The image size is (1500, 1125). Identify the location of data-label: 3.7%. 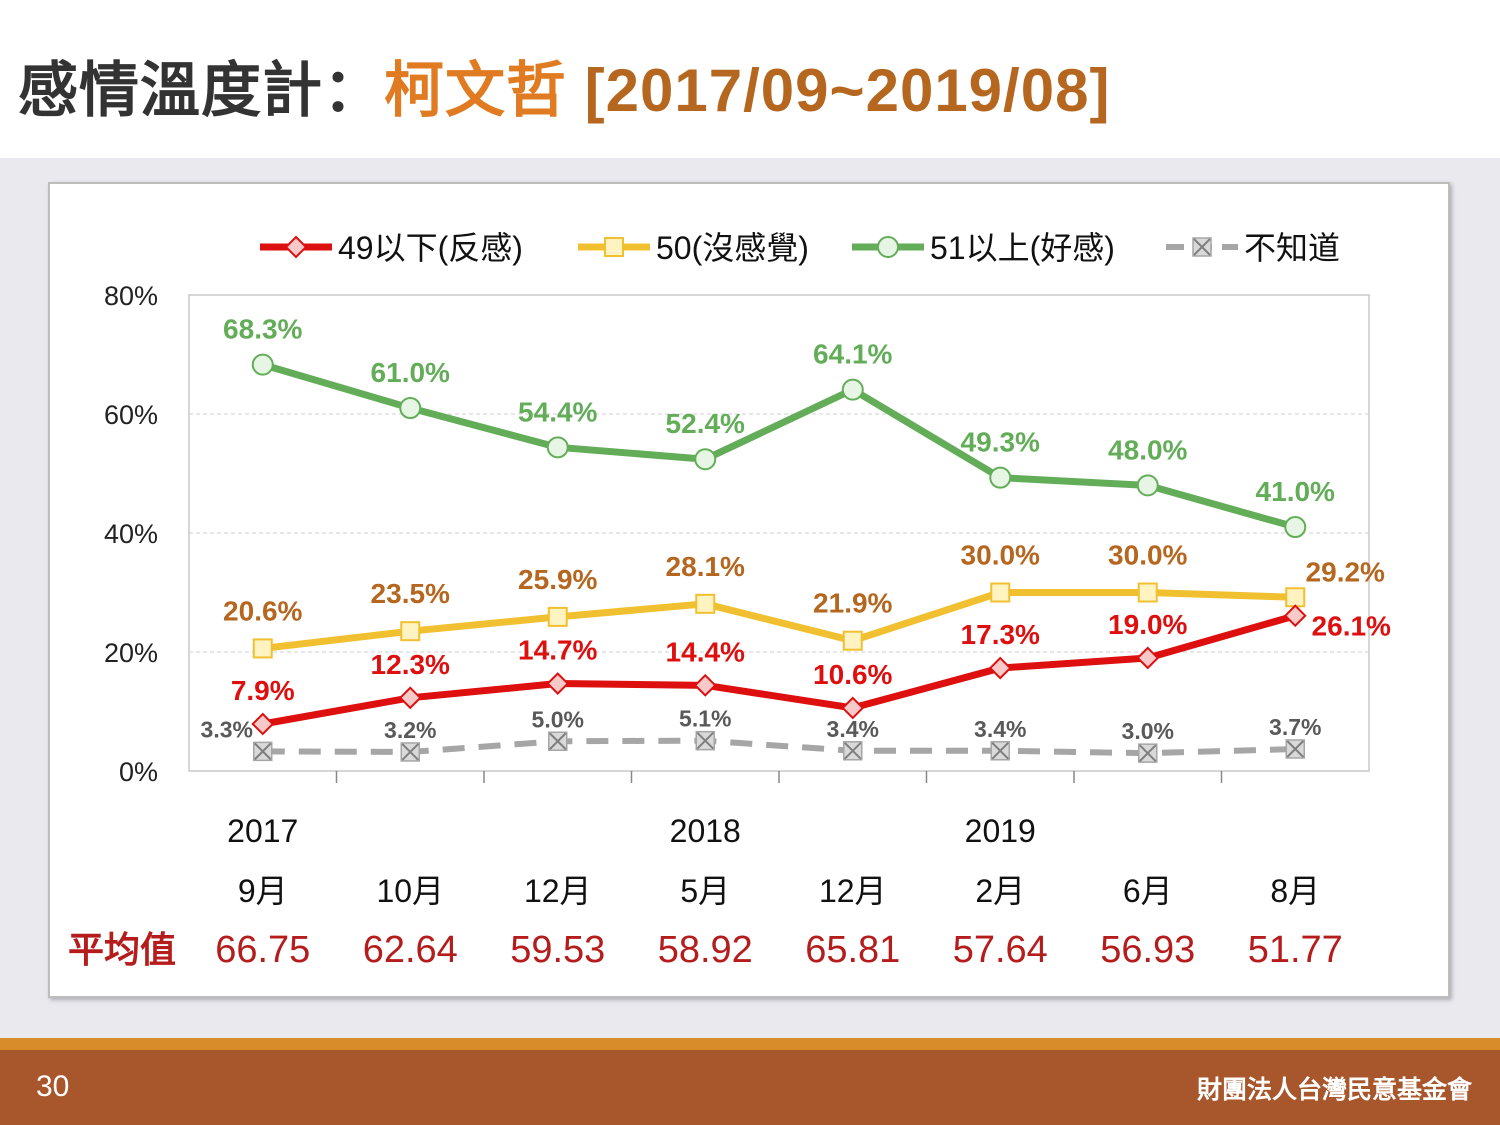
(1295, 727).